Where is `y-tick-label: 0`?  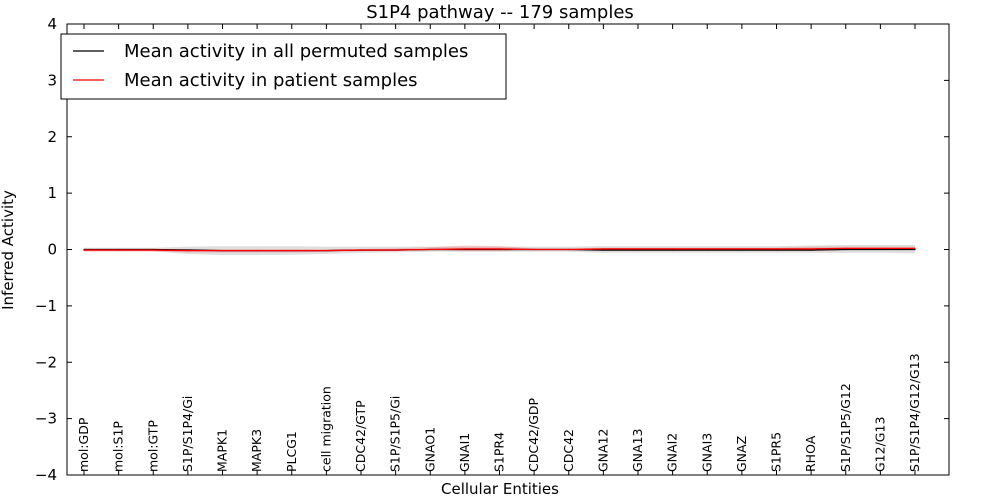
y-tick-label: 0 is located at coordinates (52, 250).